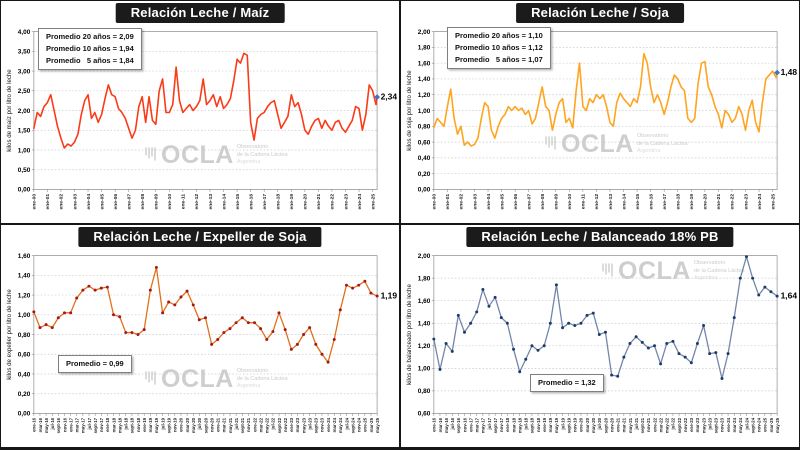 Image resolution: width=800 pixels, height=450 pixels. What do you see at coordinates (777, 425) in the screenshot?
I see `svg-text: may-25` at bounding box center [777, 425].